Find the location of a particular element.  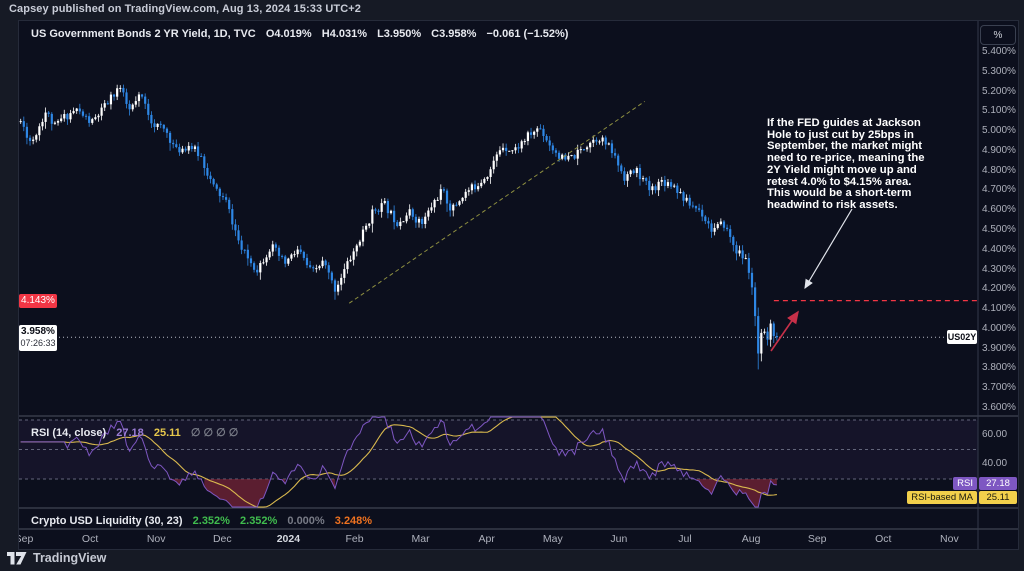

time-tick-label: Aug is located at coordinates (751, 539).